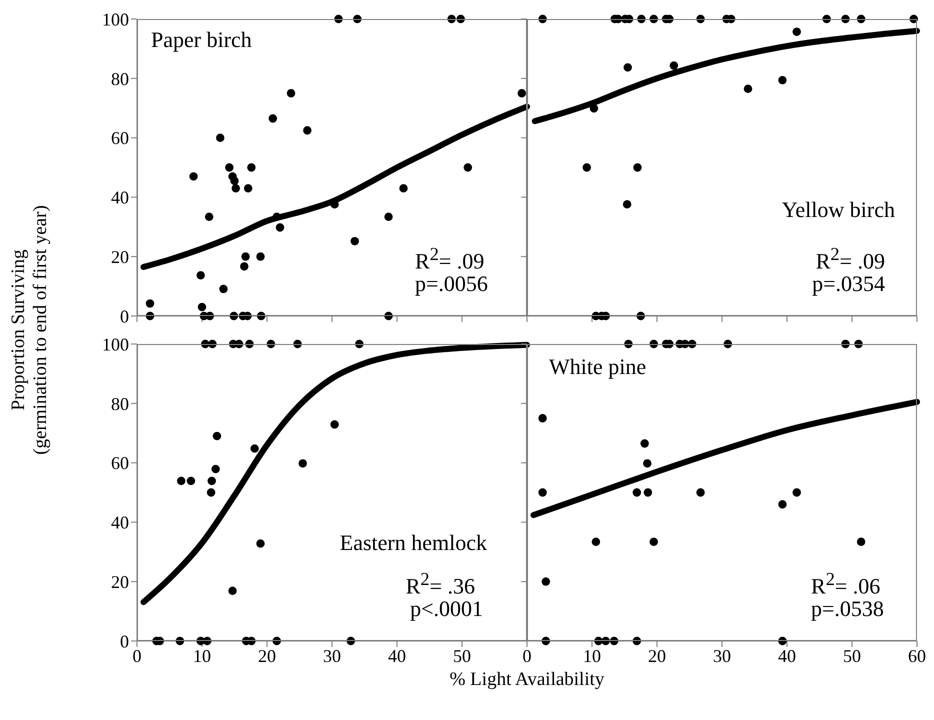  Describe the element at coordinates (527, 680) in the screenshot. I see `x-axis-title: % Light Availability` at that location.